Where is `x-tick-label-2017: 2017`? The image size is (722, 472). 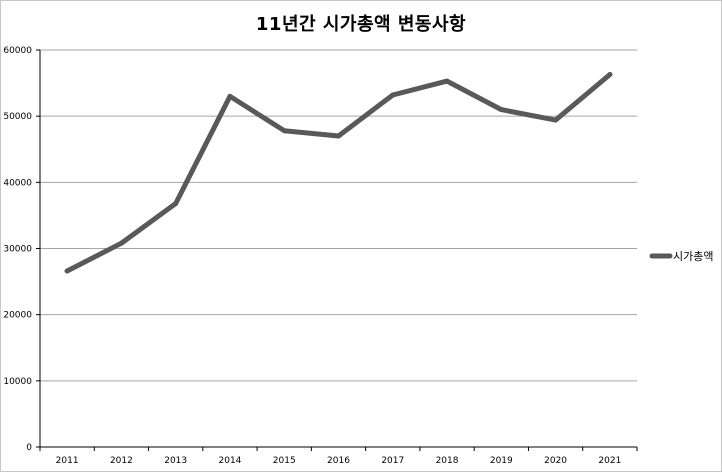 x-tick-label-2017: 2017 is located at coordinates (392, 461).